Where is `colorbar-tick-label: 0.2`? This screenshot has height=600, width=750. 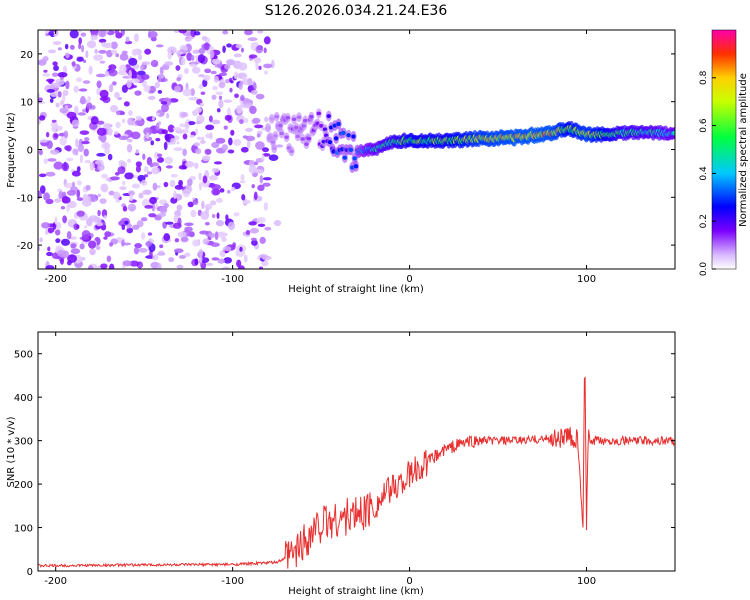 colorbar-tick-label: 0.2 is located at coordinates (704, 221).